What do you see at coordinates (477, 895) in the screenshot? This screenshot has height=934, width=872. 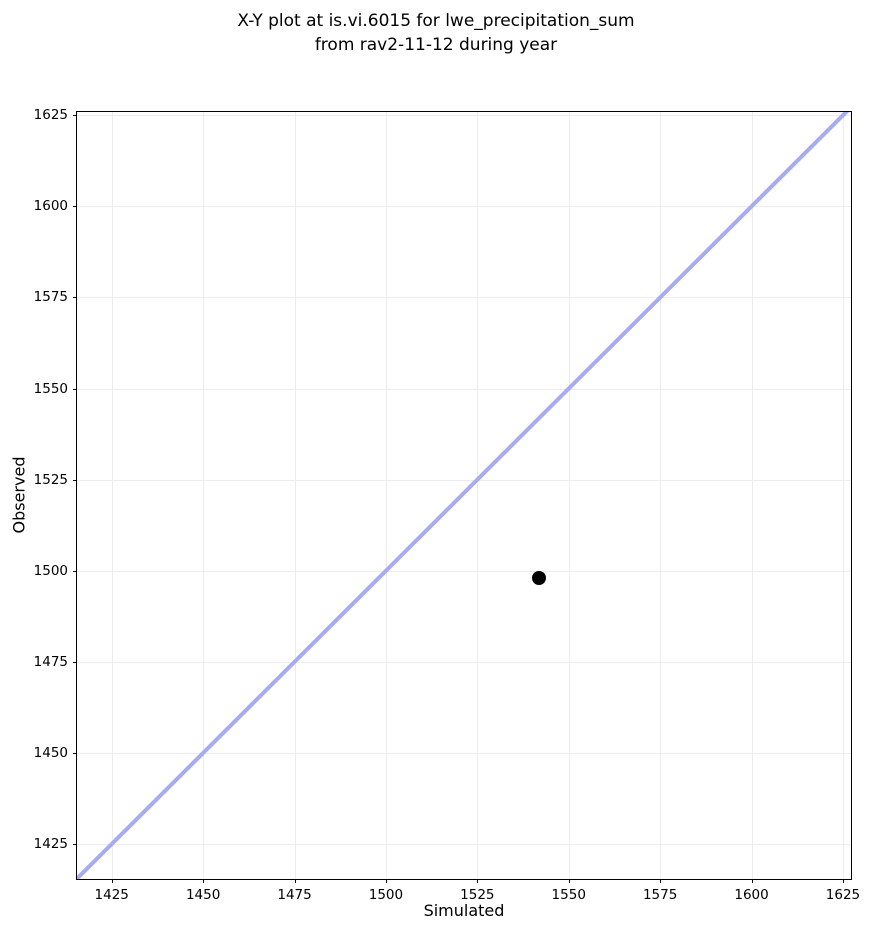 I see `x-tick-label-1525: 1525` at bounding box center [477, 895].